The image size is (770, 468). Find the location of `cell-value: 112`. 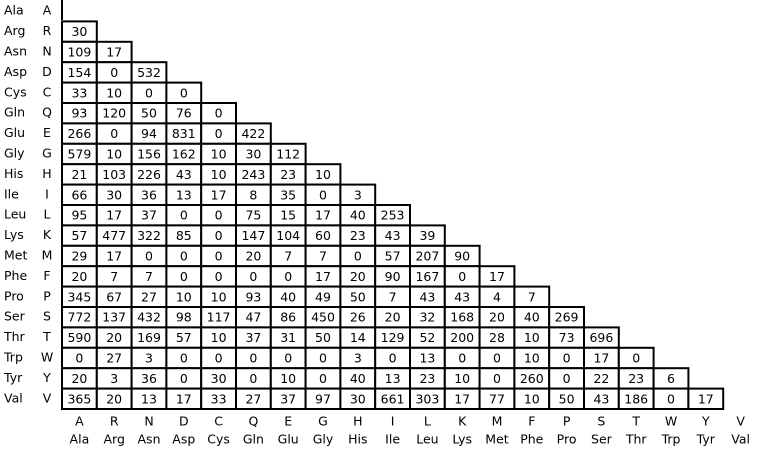

cell-value: 112 is located at coordinates (288, 154).